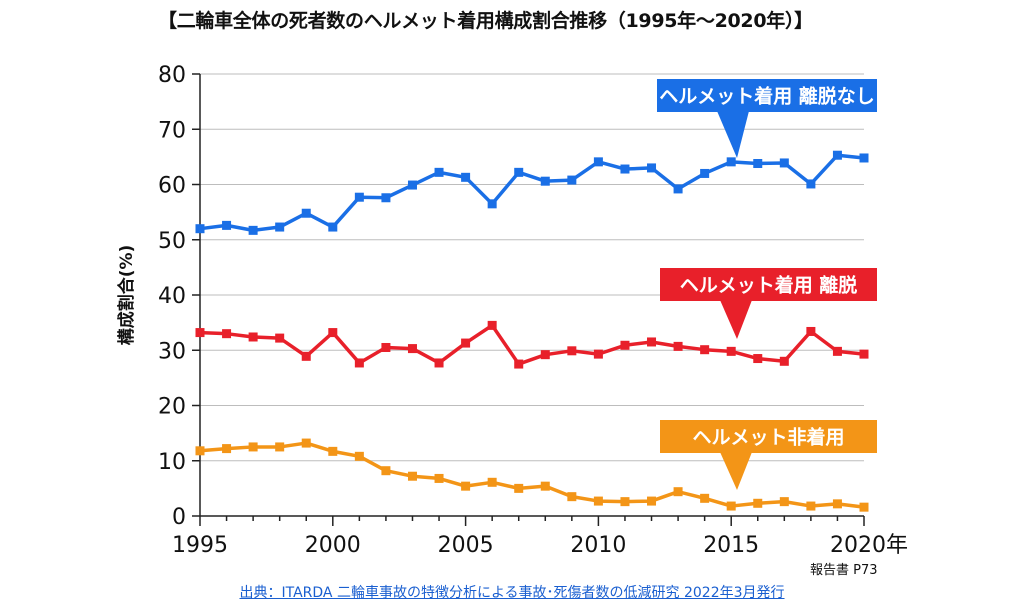 Image resolution: width=1024 pixels, height=612 pixels. Describe the element at coordinates (844, 570) in the screenshot. I see `report-reference: 報告書 P73` at that location.